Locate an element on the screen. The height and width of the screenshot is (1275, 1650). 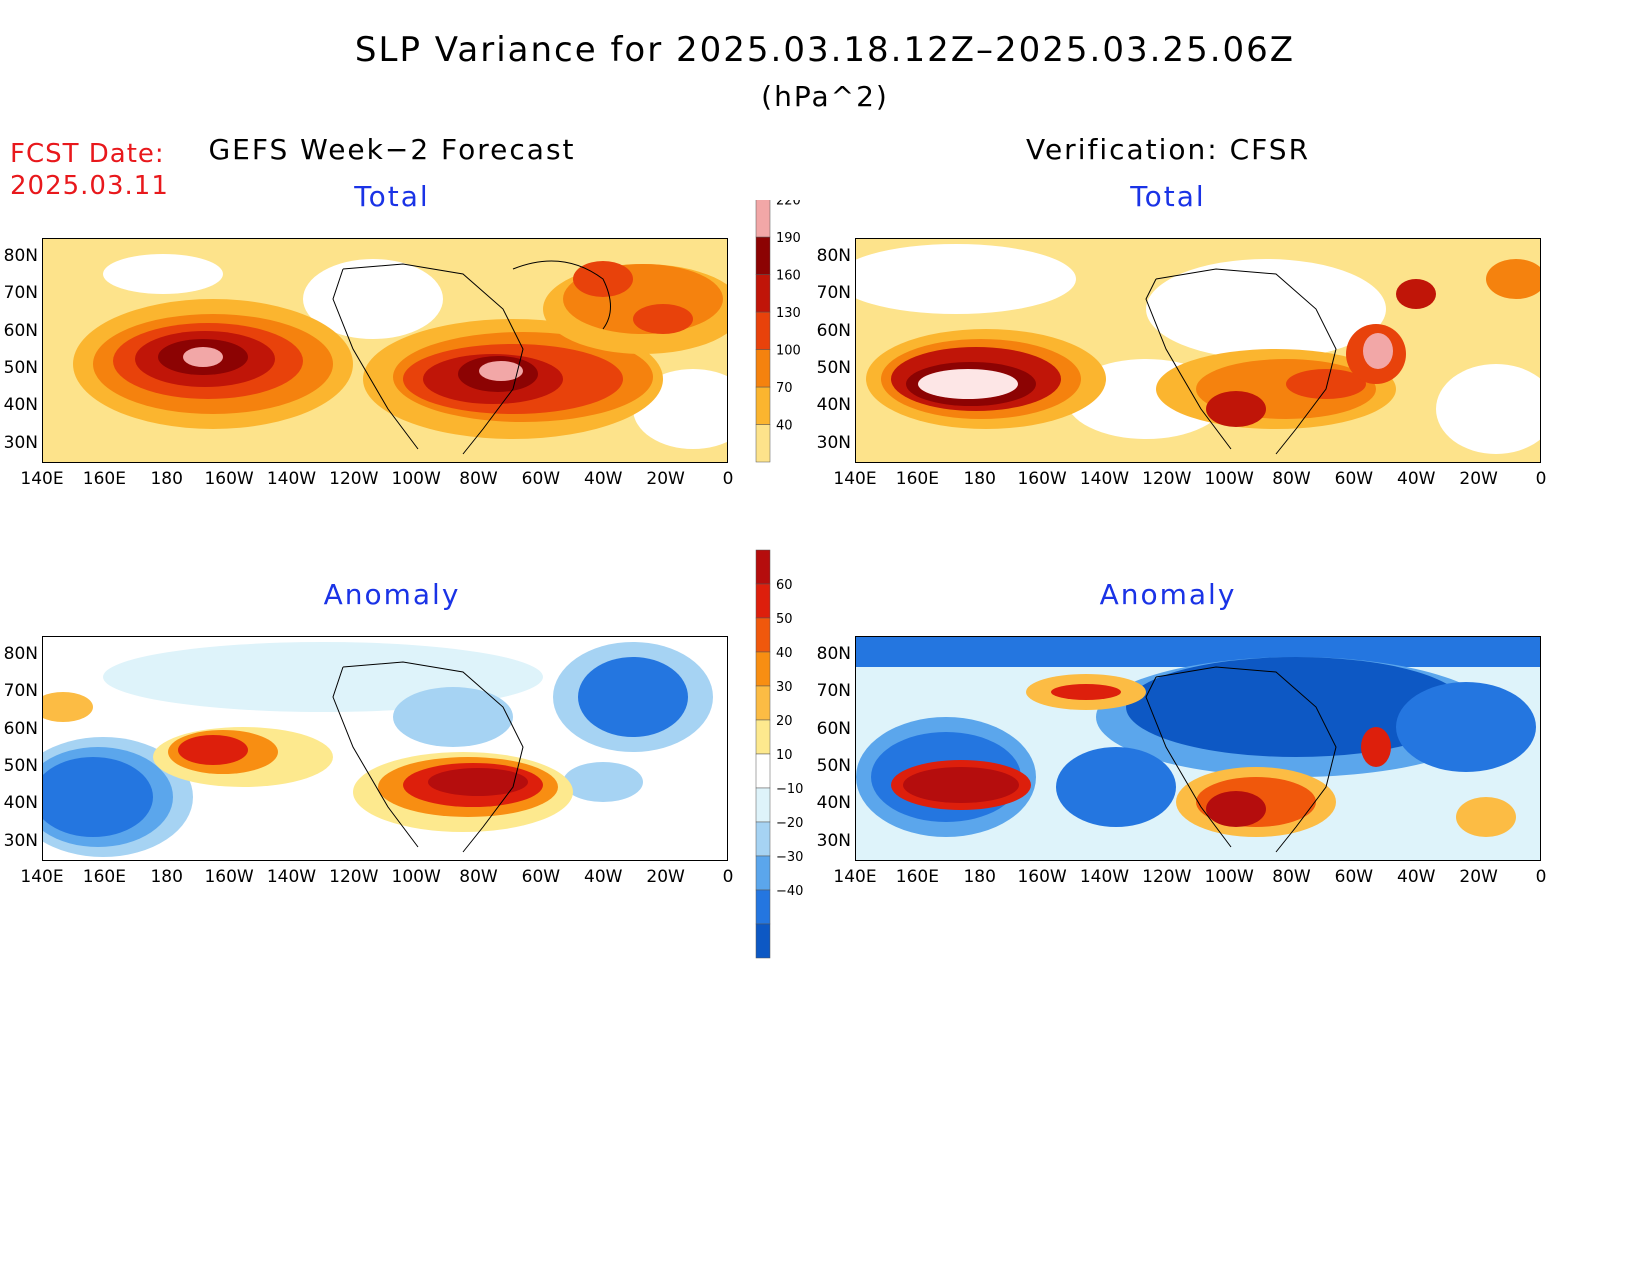
panel-title-cfsr-anomaly: Anomaly is located at coordinates (1168, 594).